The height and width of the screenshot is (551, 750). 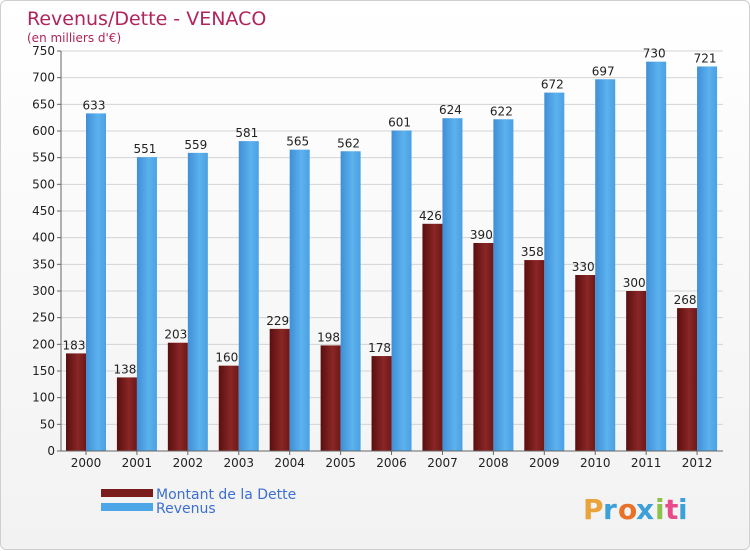 What do you see at coordinates (175, 335) in the screenshot?
I see `label-debt: 203` at bounding box center [175, 335].